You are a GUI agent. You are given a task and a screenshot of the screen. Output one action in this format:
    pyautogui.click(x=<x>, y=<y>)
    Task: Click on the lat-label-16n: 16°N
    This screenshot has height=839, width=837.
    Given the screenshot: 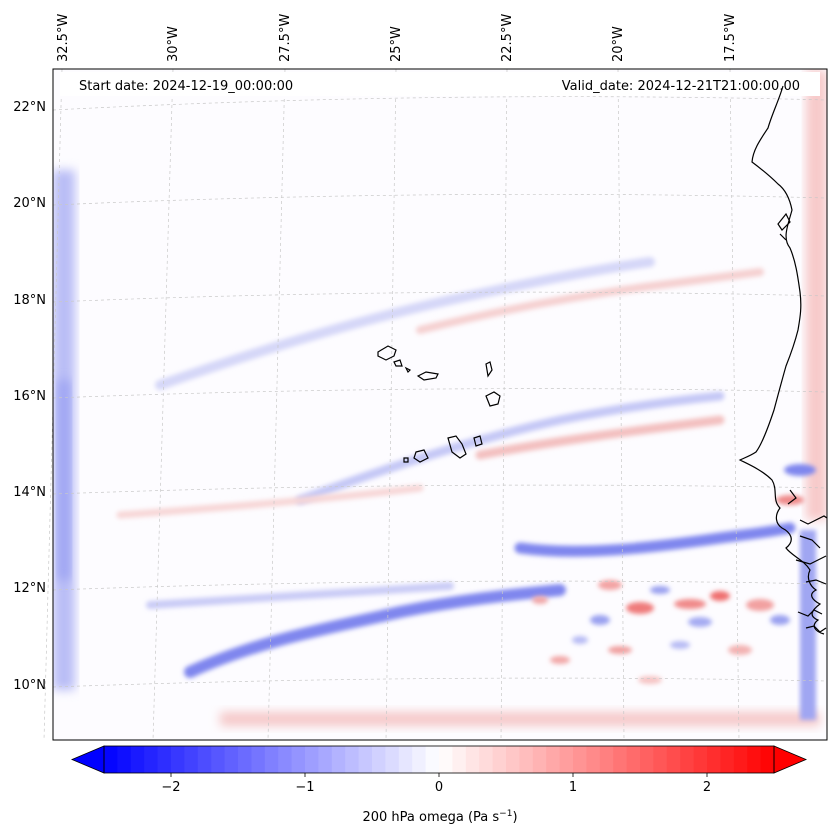 What is the action you would take?
    pyautogui.click(x=29, y=396)
    